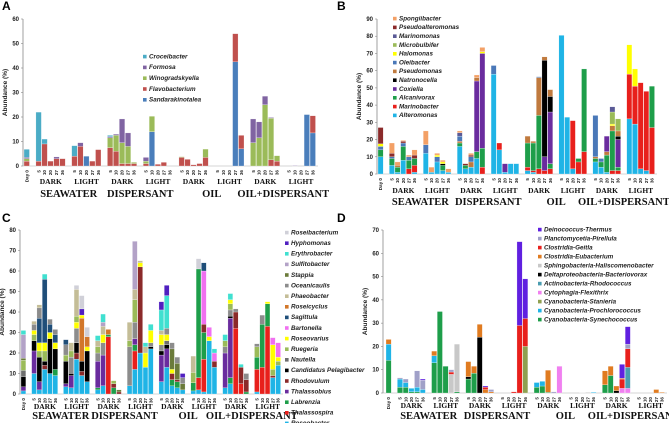 The height and width of the screenshot is (423, 669). Describe the element at coordinates (606, 181) in the screenshot. I see `x-tick-label: 20` at that location.